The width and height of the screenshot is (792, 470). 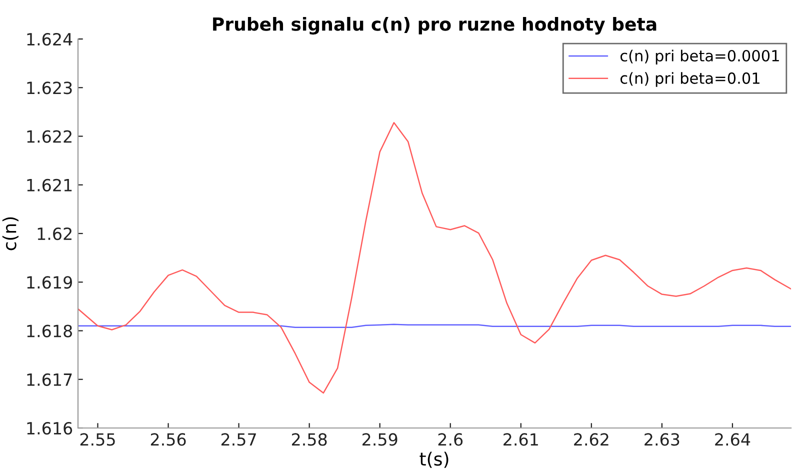 I want to click on x-tick-label: 2.61, so click(x=521, y=439).